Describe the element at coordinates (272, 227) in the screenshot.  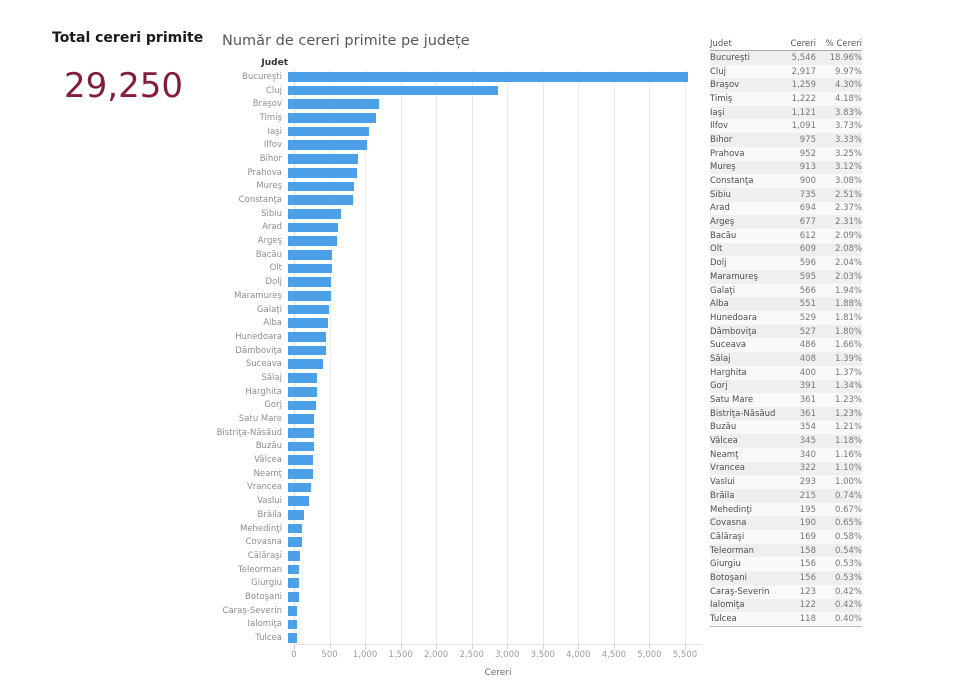
I see `bar-label: Arad` at that location.